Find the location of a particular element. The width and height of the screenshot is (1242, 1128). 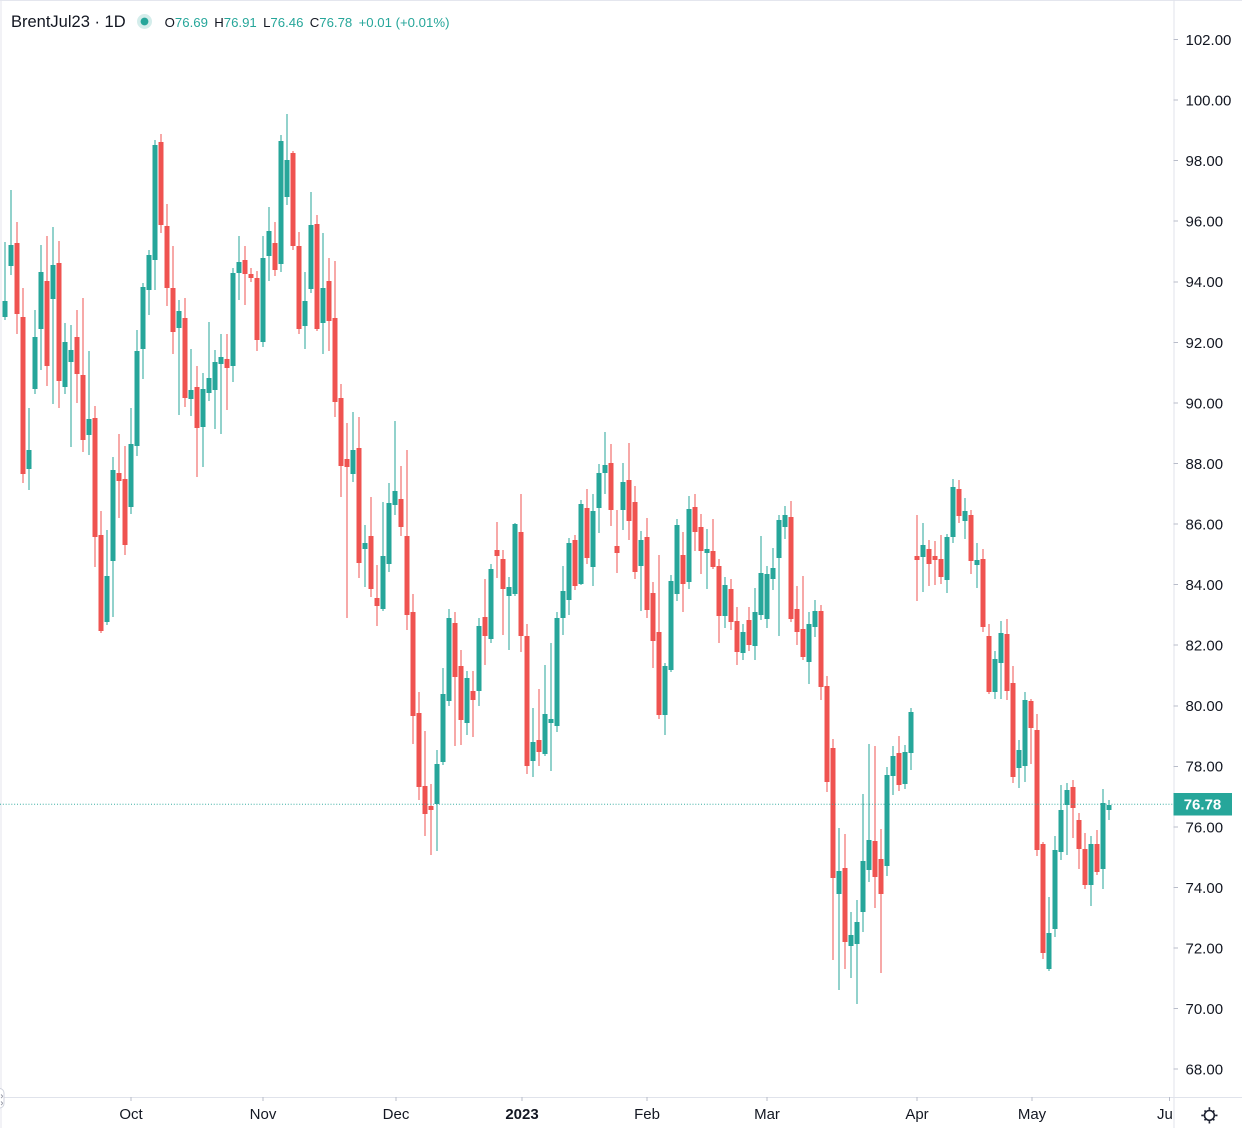

svg-text: 2023 is located at coordinates (521, 1114).